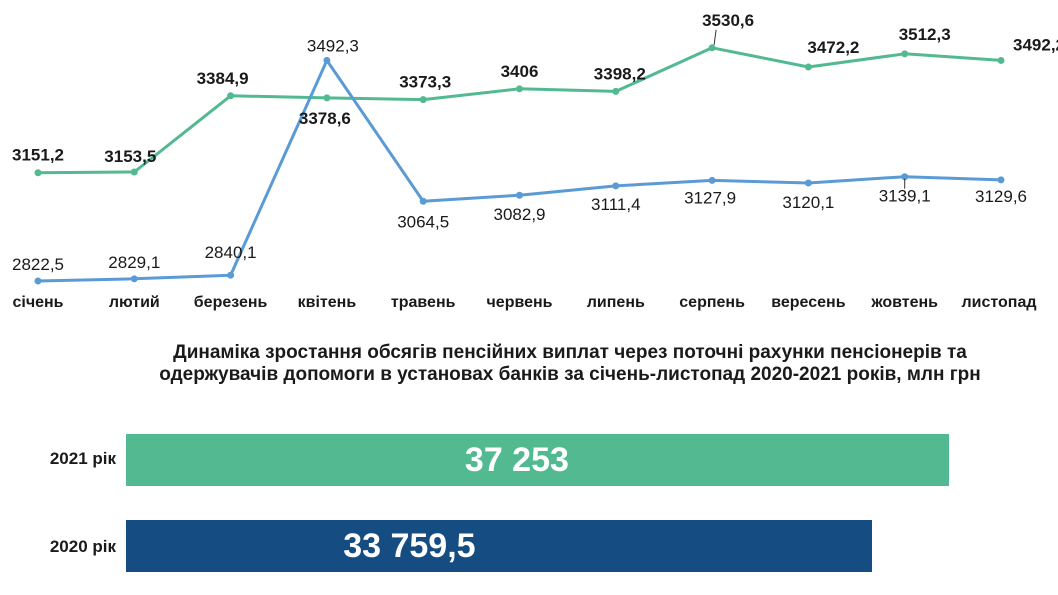  What do you see at coordinates (223, 78) in the screenshot?
I see `data-label-0-2: 3384,9` at bounding box center [223, 78].